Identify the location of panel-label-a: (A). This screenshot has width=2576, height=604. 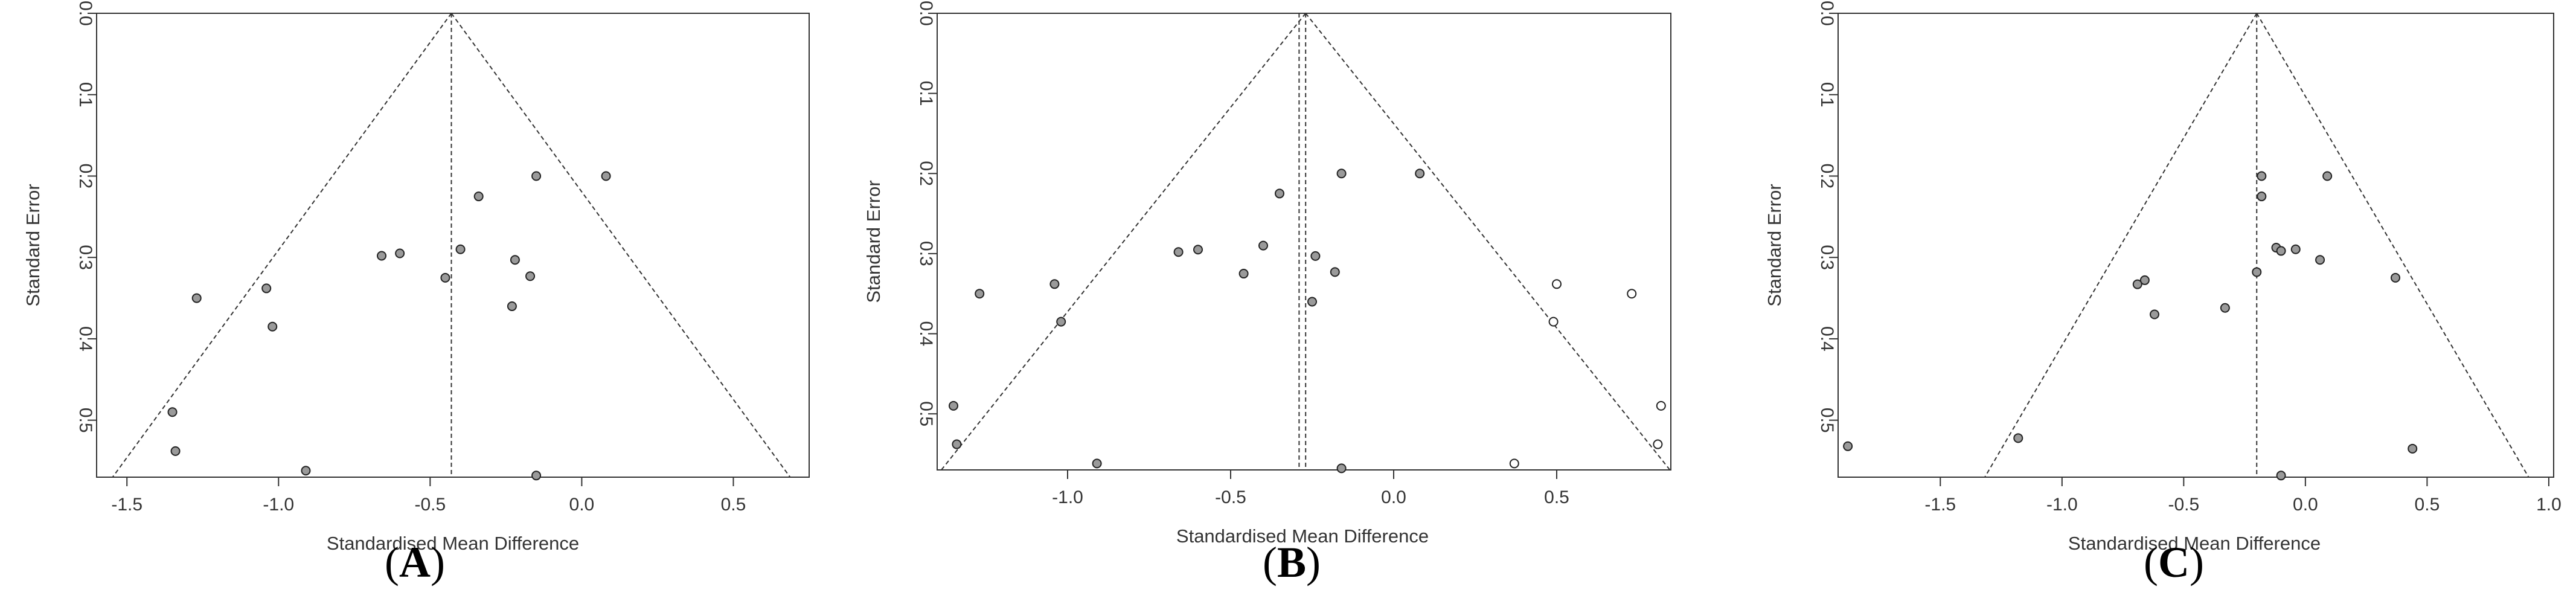
(415, 562).